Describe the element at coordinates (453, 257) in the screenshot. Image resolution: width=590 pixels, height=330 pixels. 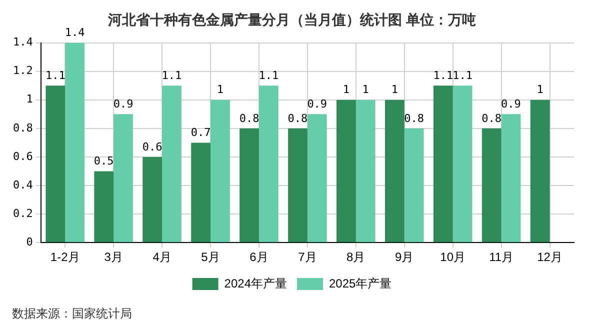
I see `x-tick-label: 10月` at that location.